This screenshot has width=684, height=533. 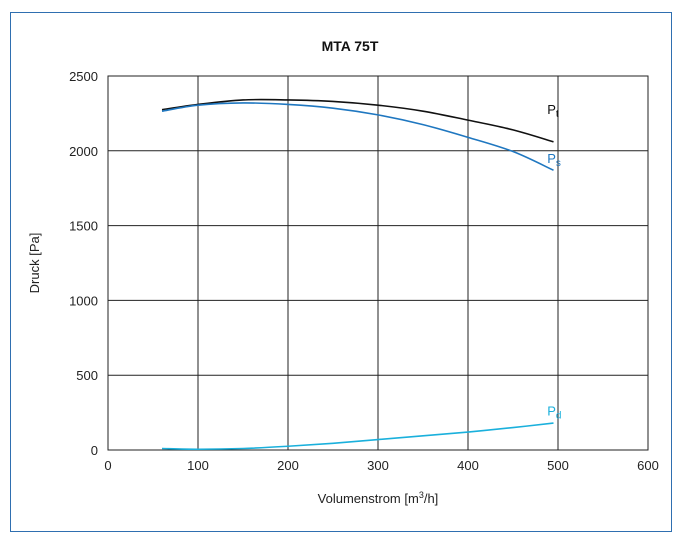 I want to click on y-tick-label: 0, so click(x=94, y=450).